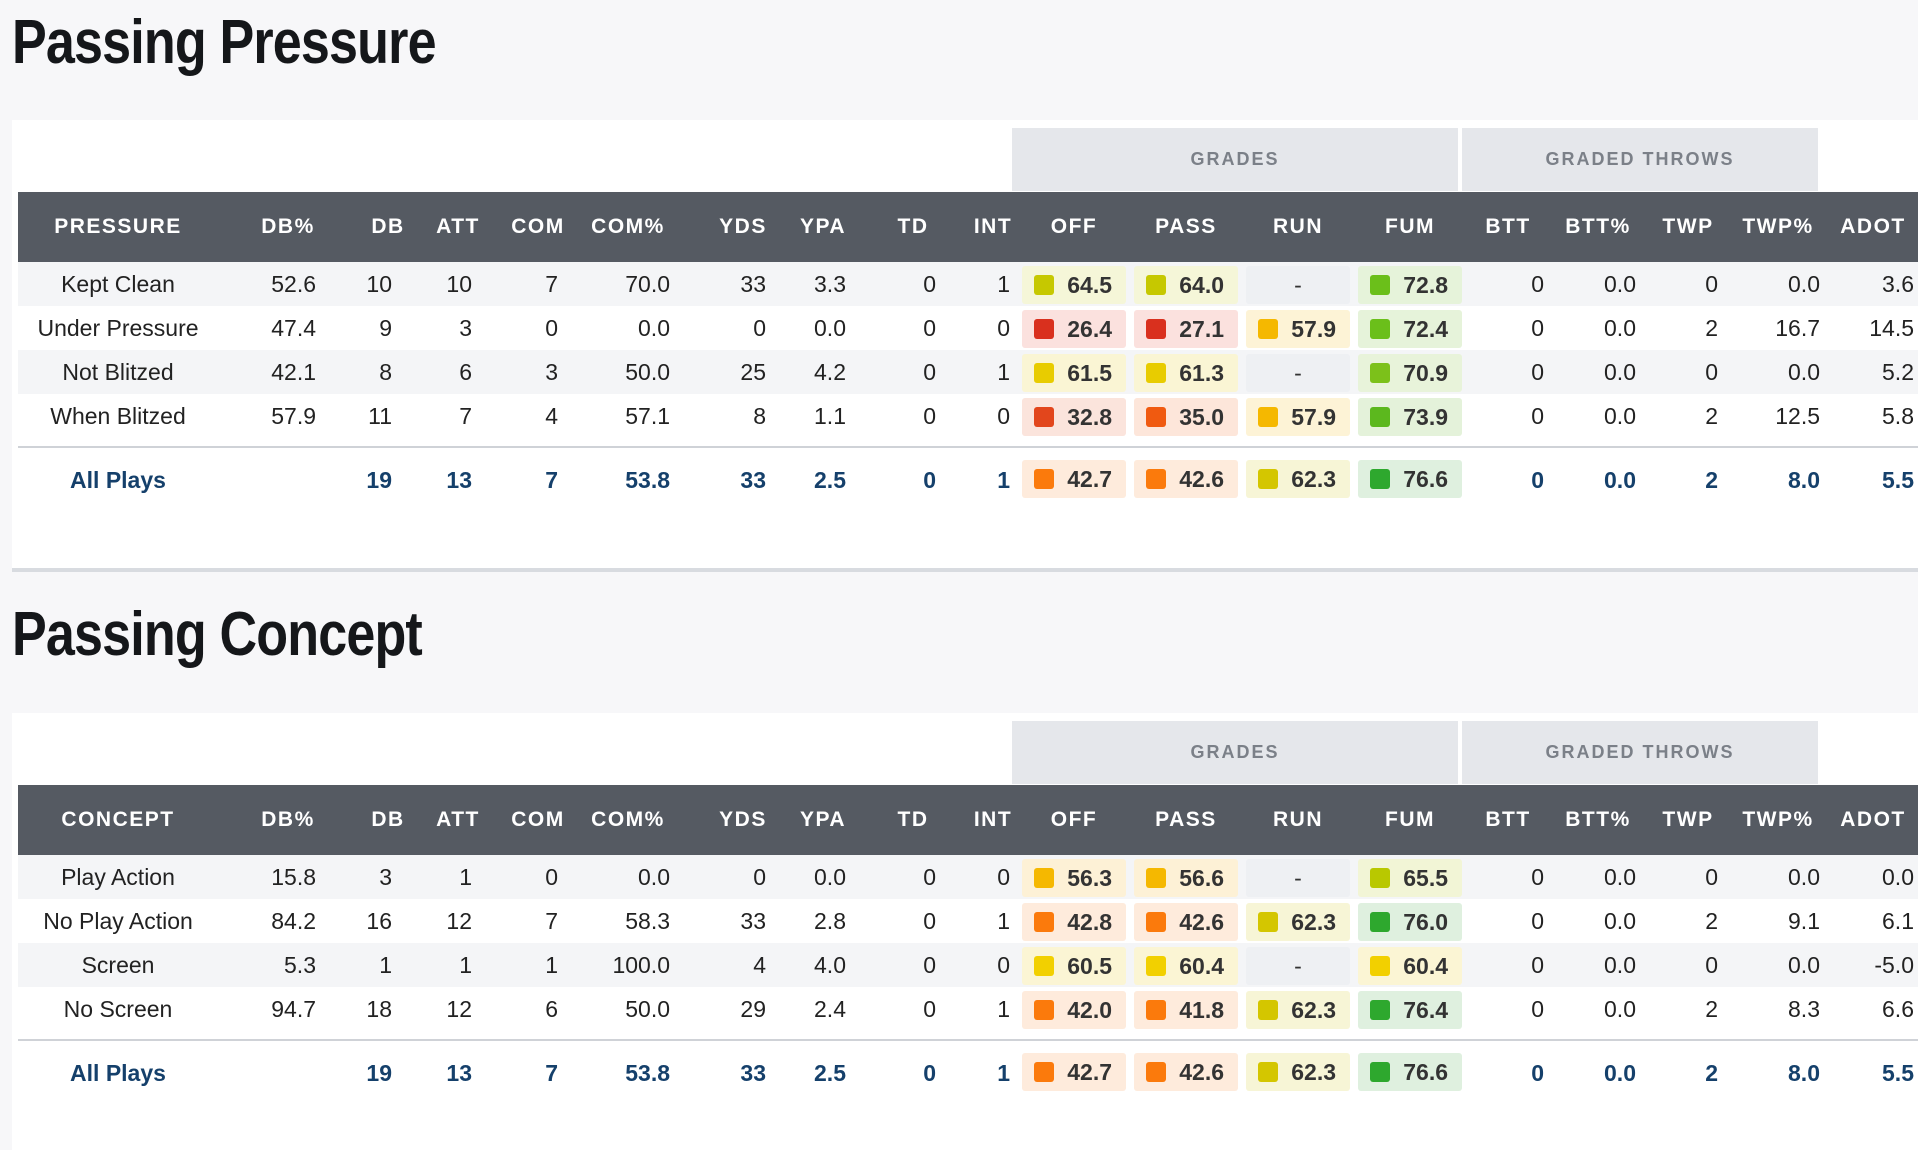 The image size is (1918, 1150). I want to click on cell-twp-pct: 16.7, so click(1797, 327).